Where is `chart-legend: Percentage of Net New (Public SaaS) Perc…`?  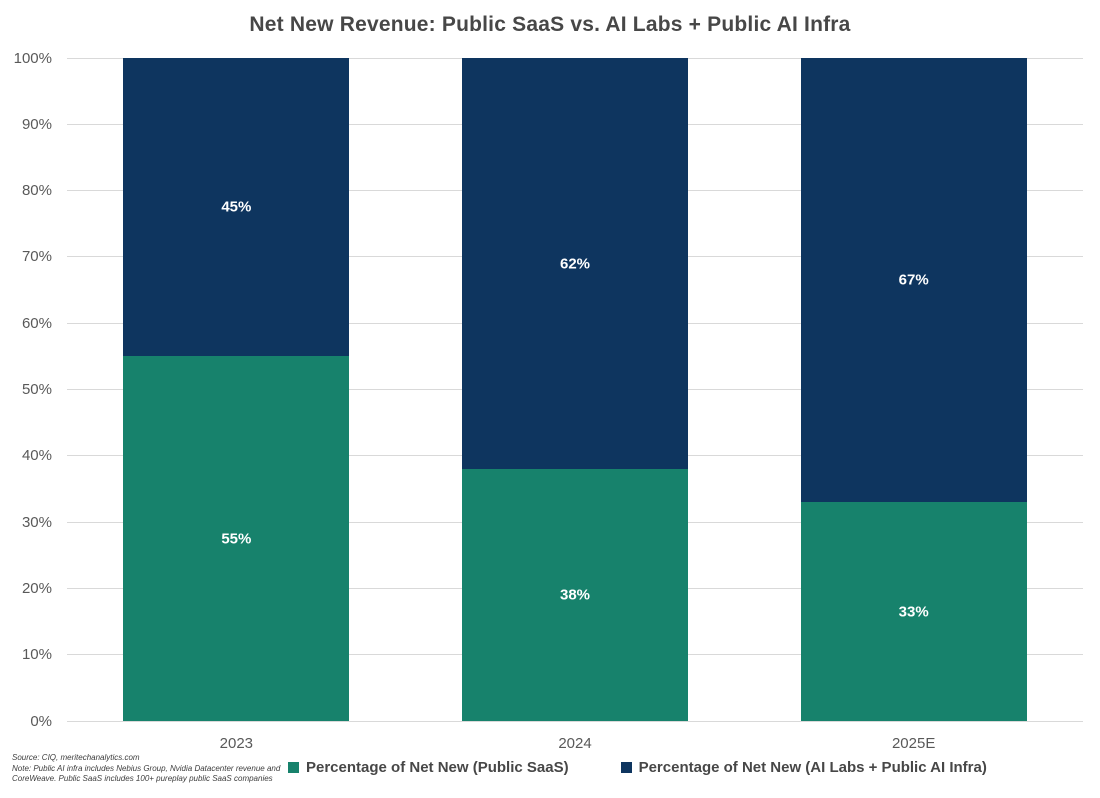 chart-legend: Percentage of Net New (Public SaaS) Perc… is located at coordinates (637, 767).